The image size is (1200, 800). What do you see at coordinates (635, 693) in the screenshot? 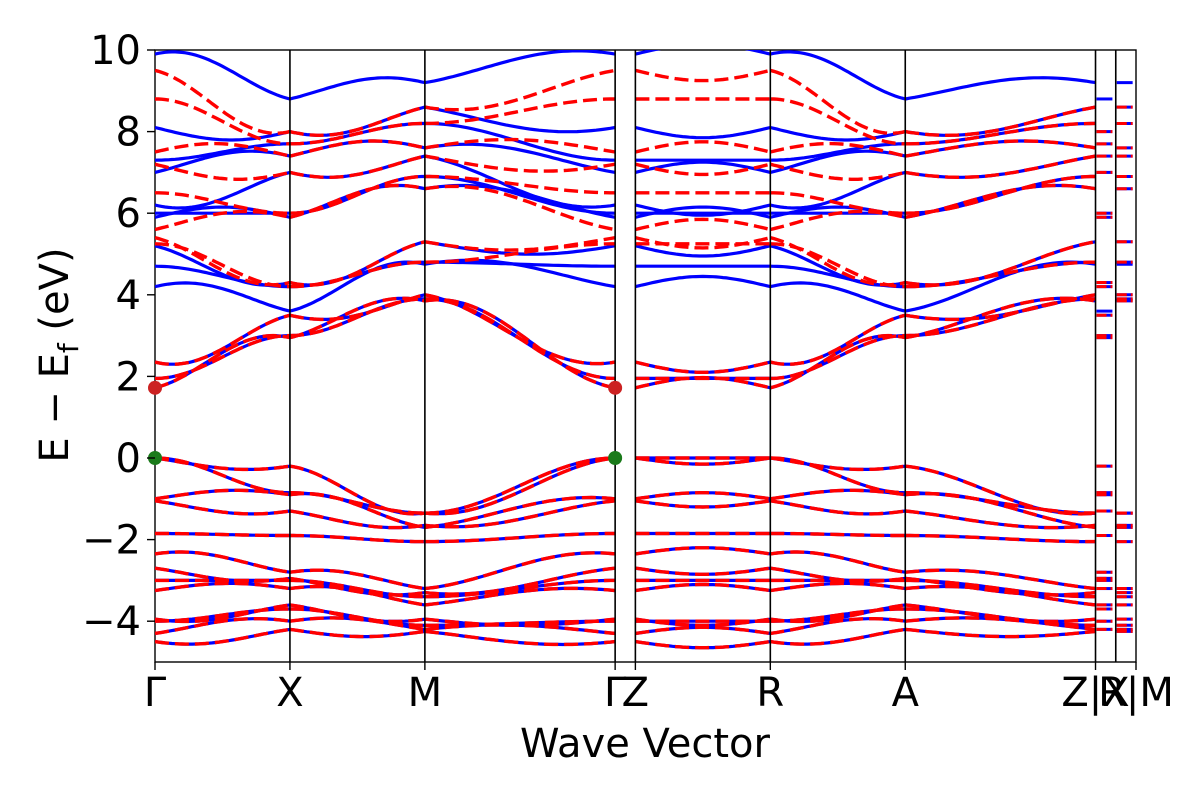
I see `x-tick-label: Z` at bounding box center [635, 693].